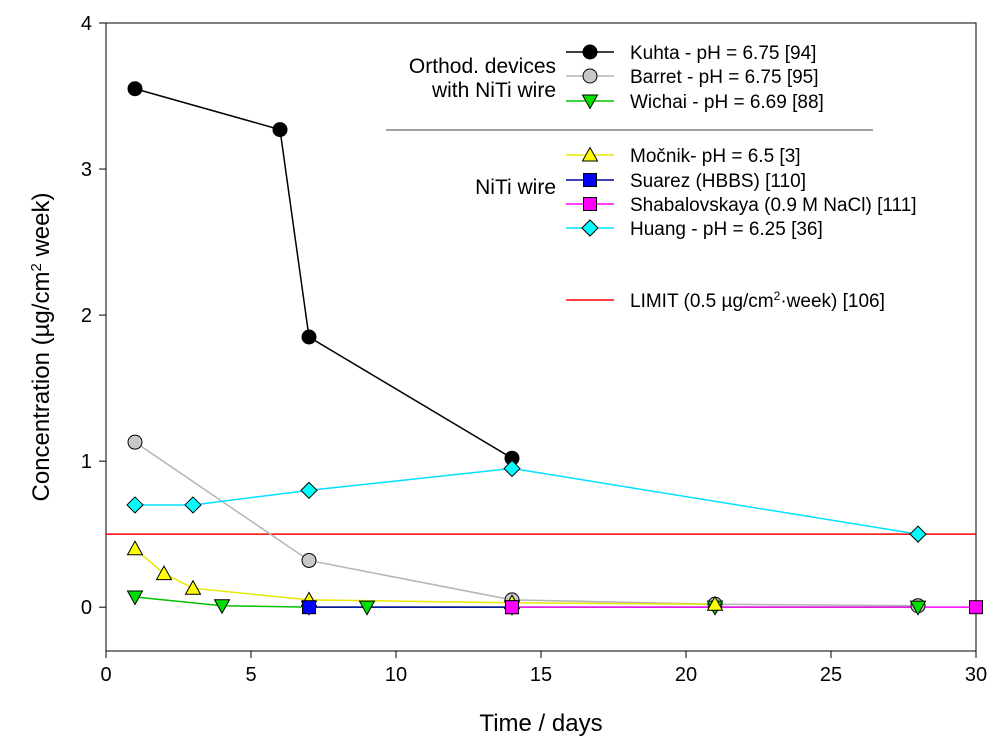  What do you see at coordinates (41, 419) in the screenshot?
I see `y-axis-label-part: Concentration (` at bounding box center [41, 419].